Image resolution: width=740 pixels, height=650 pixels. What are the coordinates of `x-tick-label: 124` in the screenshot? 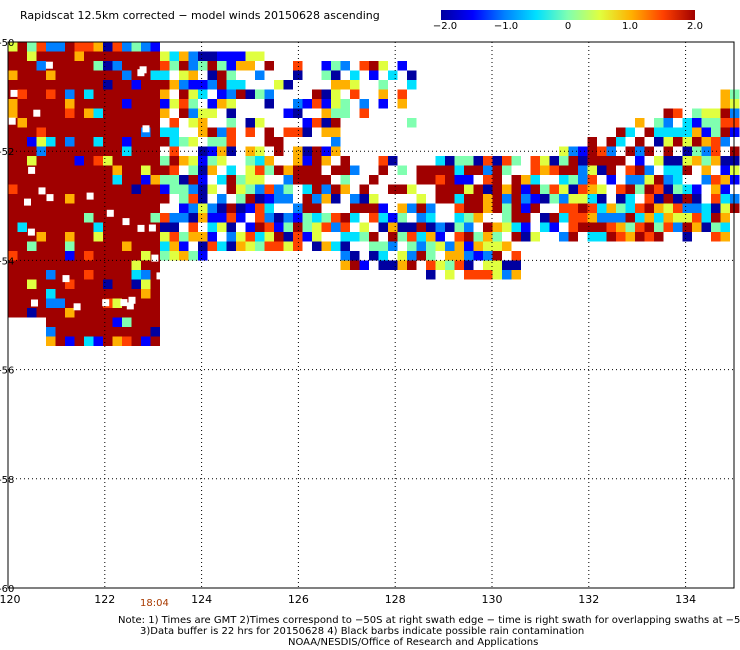 It's located at (201, 599).